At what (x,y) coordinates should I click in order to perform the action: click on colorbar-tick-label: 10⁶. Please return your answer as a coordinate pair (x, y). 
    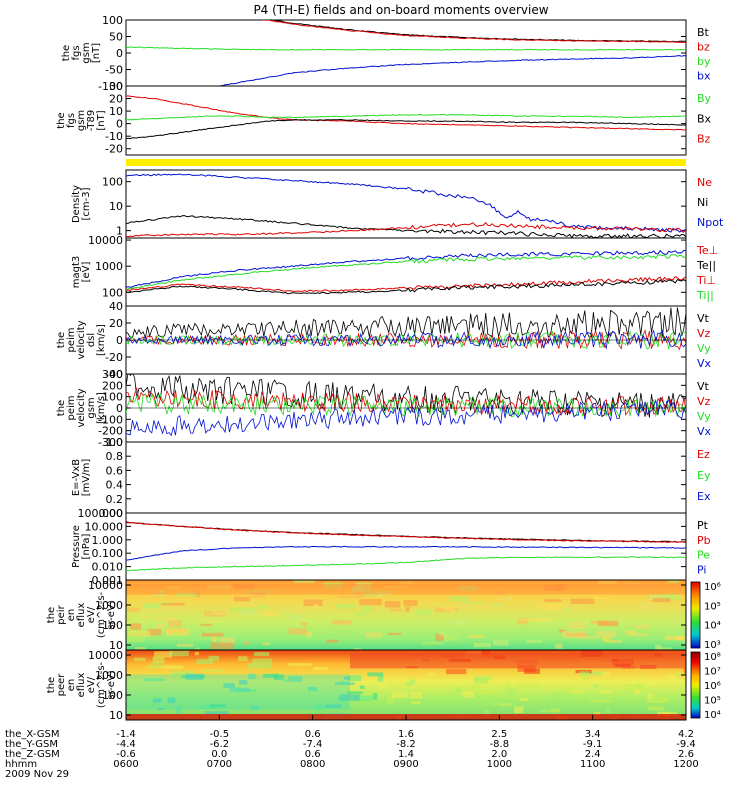
    Looking at the image, I should click on (712, 587).